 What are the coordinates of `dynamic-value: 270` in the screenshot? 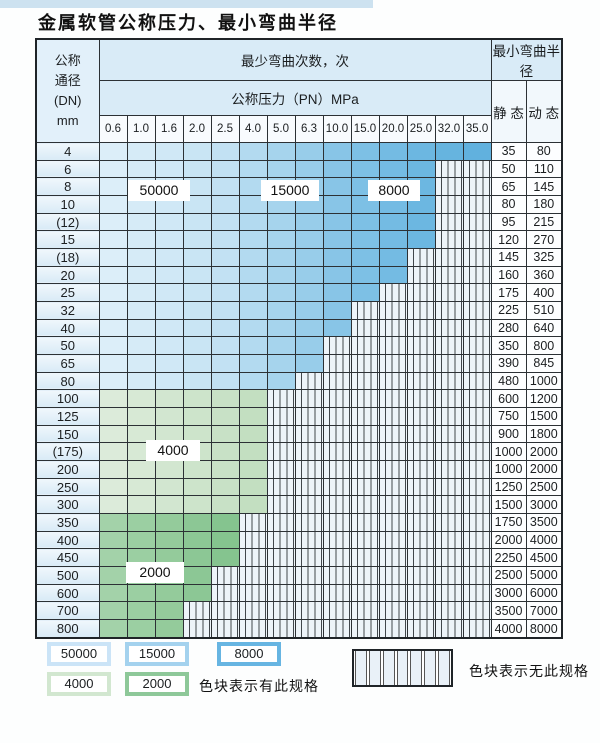 It's located at (544, 240).